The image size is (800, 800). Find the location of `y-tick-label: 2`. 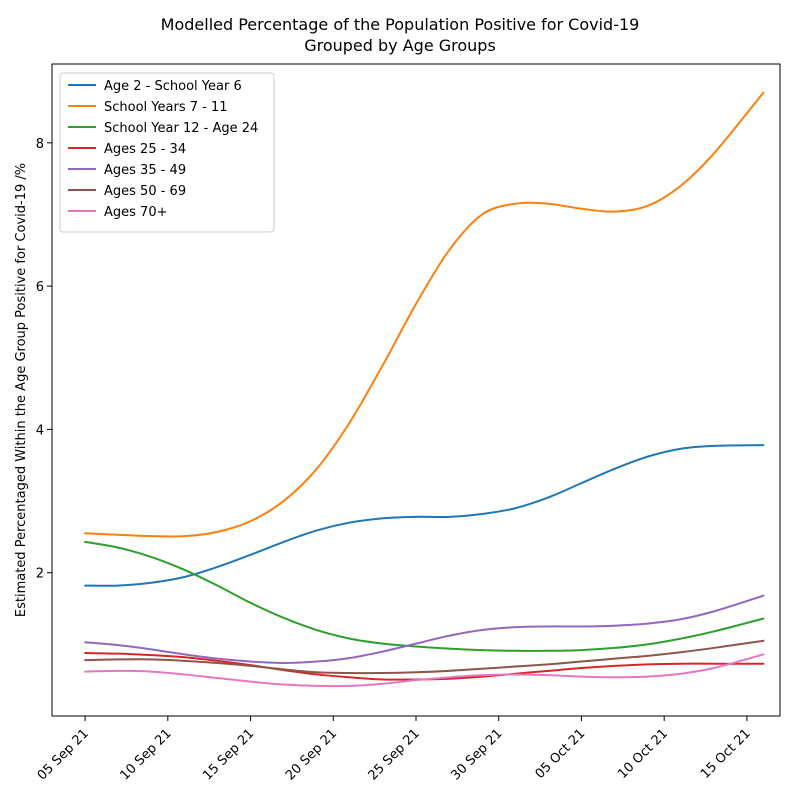

y-tick-label: 2 is located at coordinates (40, 574).